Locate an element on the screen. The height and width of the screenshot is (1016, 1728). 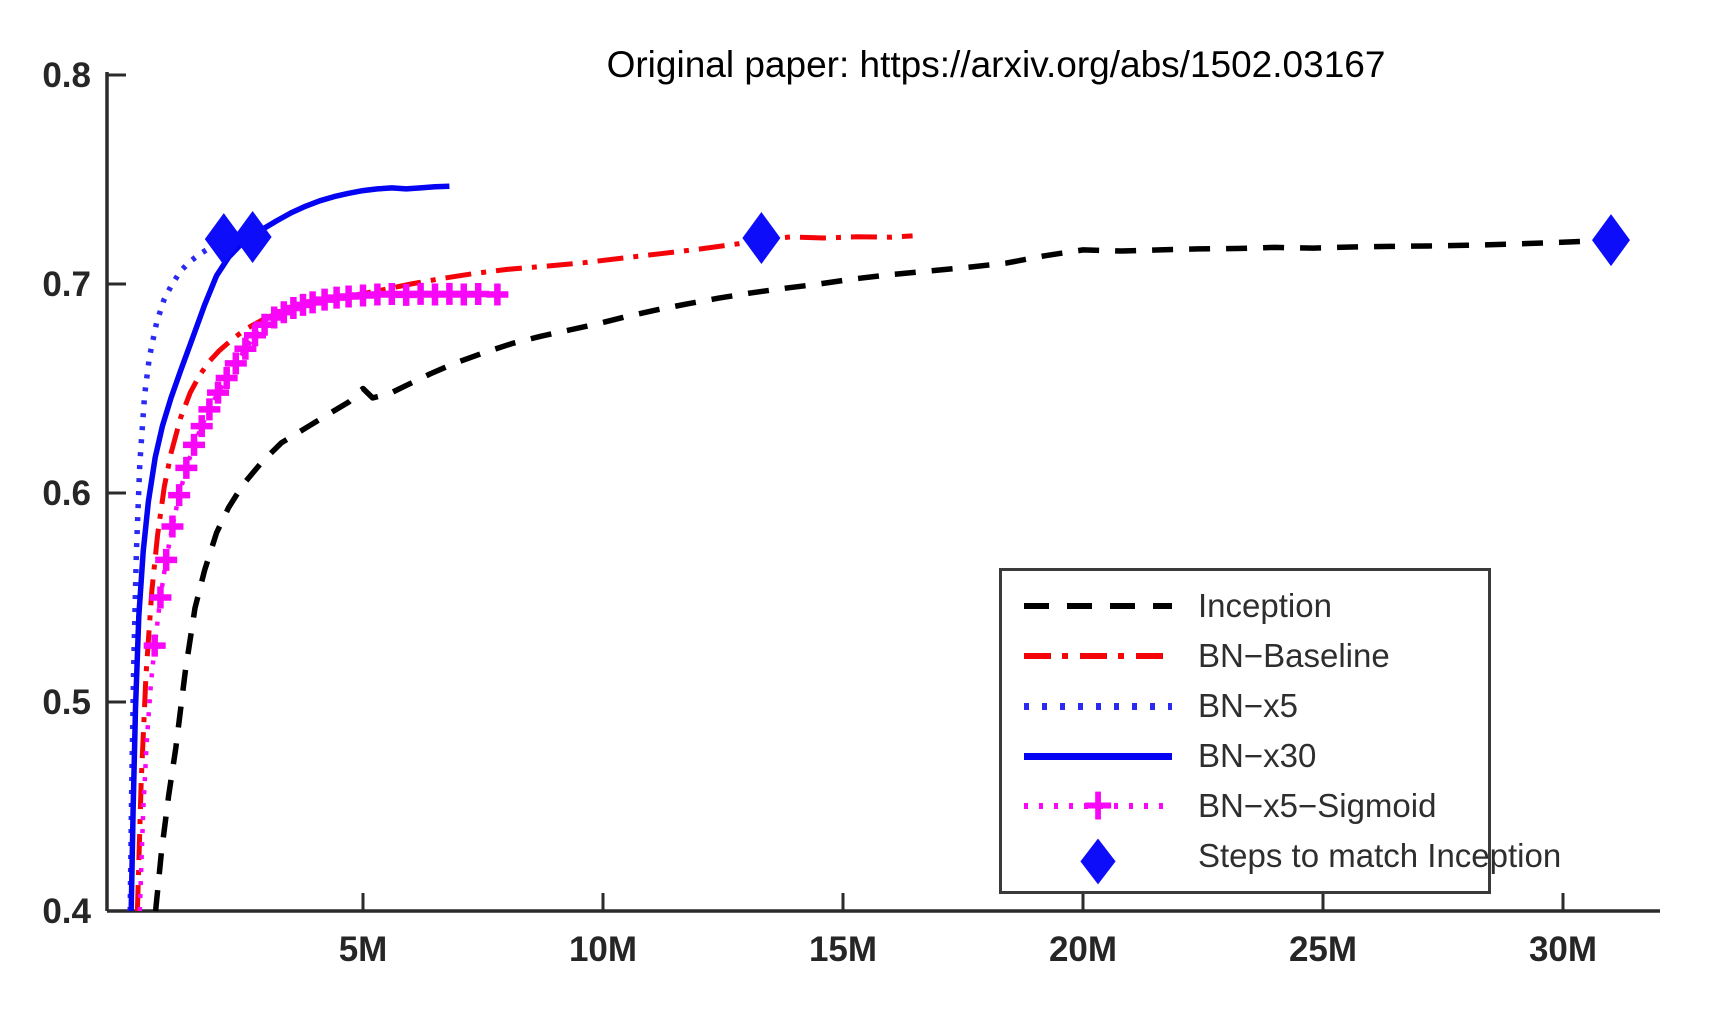
legend-item-bn-x5-sigmoid: + BN−x5−Sigmoid is located at coordinates (1245, 806).